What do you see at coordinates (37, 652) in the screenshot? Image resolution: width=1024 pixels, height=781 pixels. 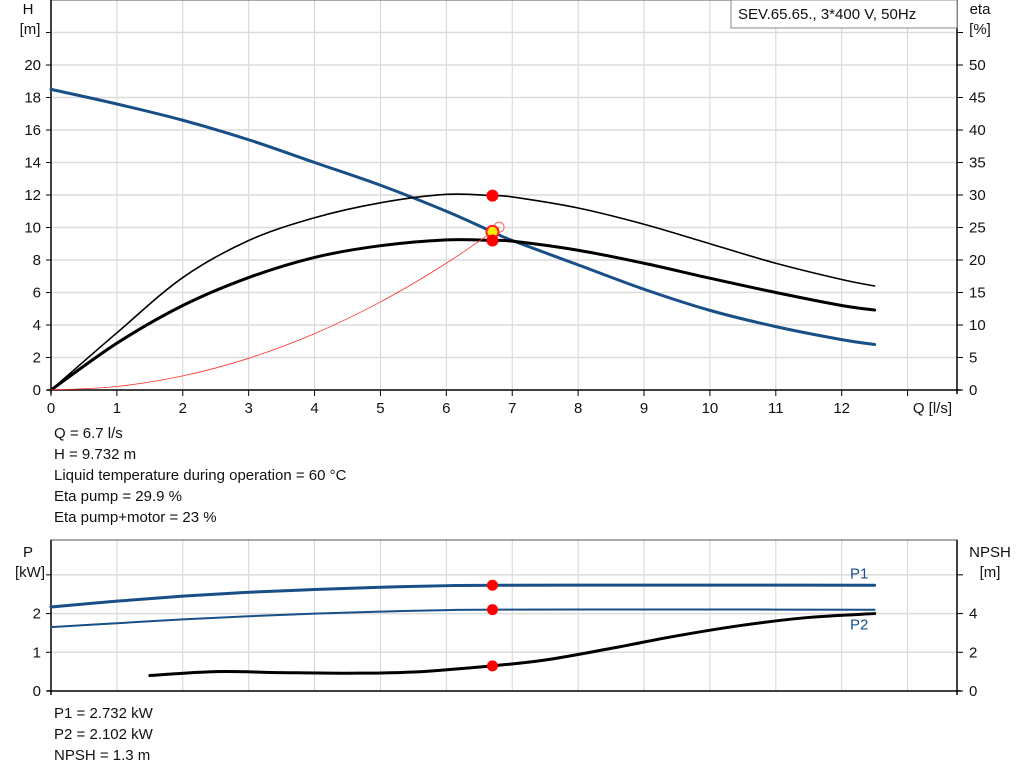 I see `y-tick-label-left: 1` at bounding box center [37, 652].